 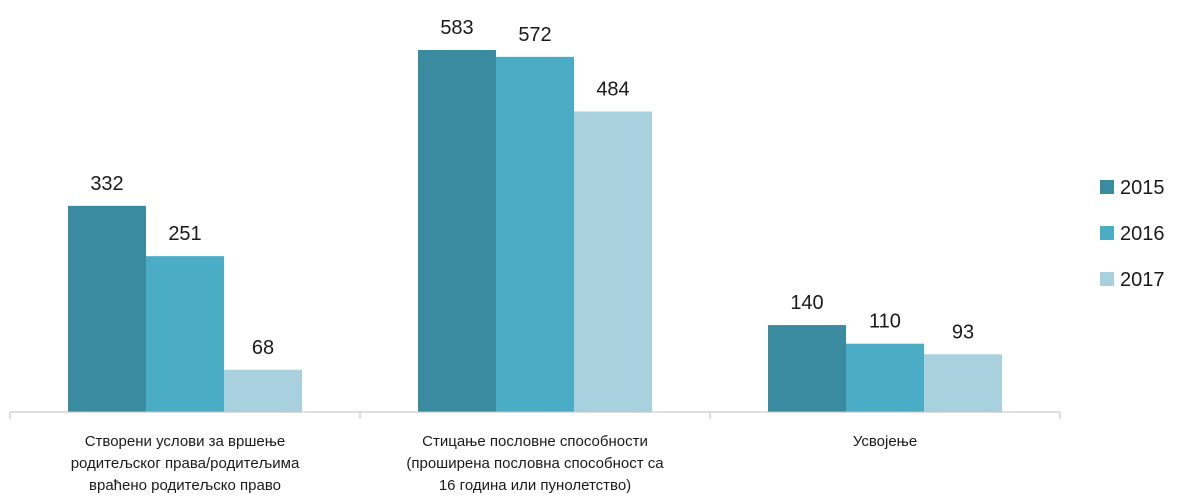 What do you see at coordinates (1142, 280) in the screenshot?
I see `legend-label-2017: 2017` at bounding box center [1142, 280].